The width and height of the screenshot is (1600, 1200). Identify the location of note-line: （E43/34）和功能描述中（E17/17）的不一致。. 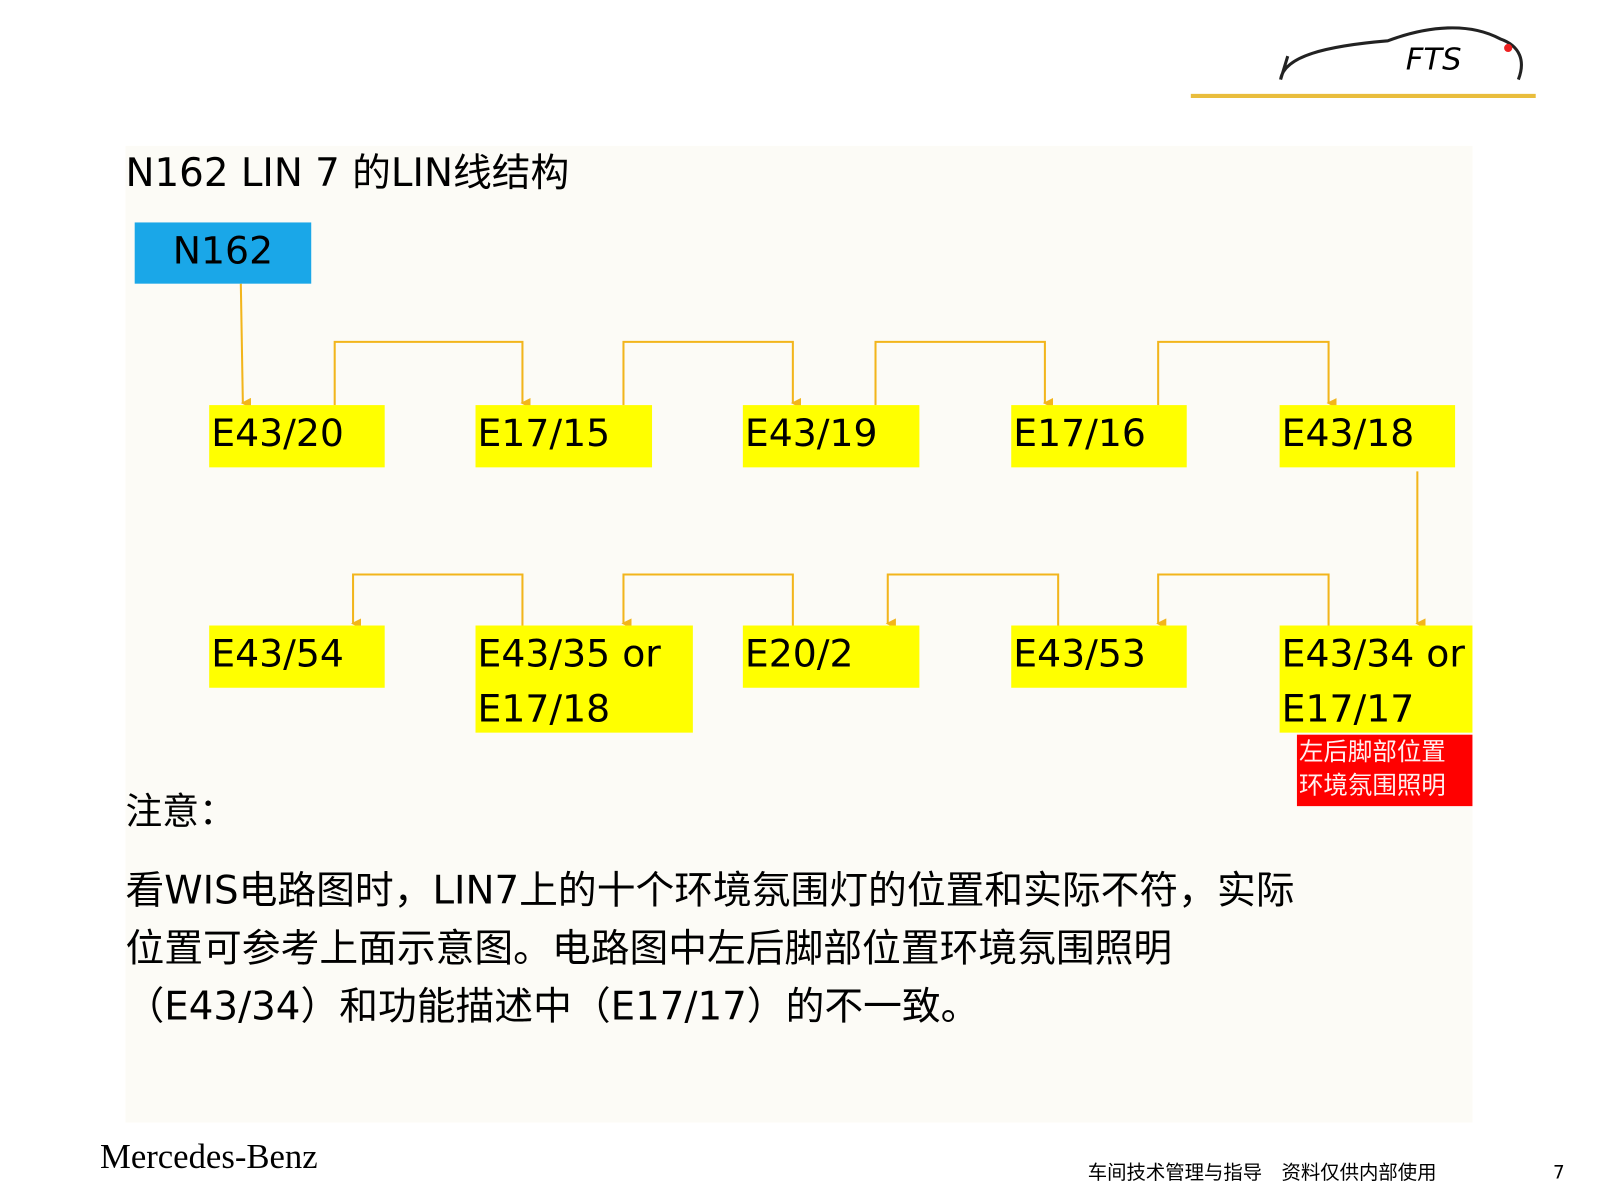
(553, 1007).